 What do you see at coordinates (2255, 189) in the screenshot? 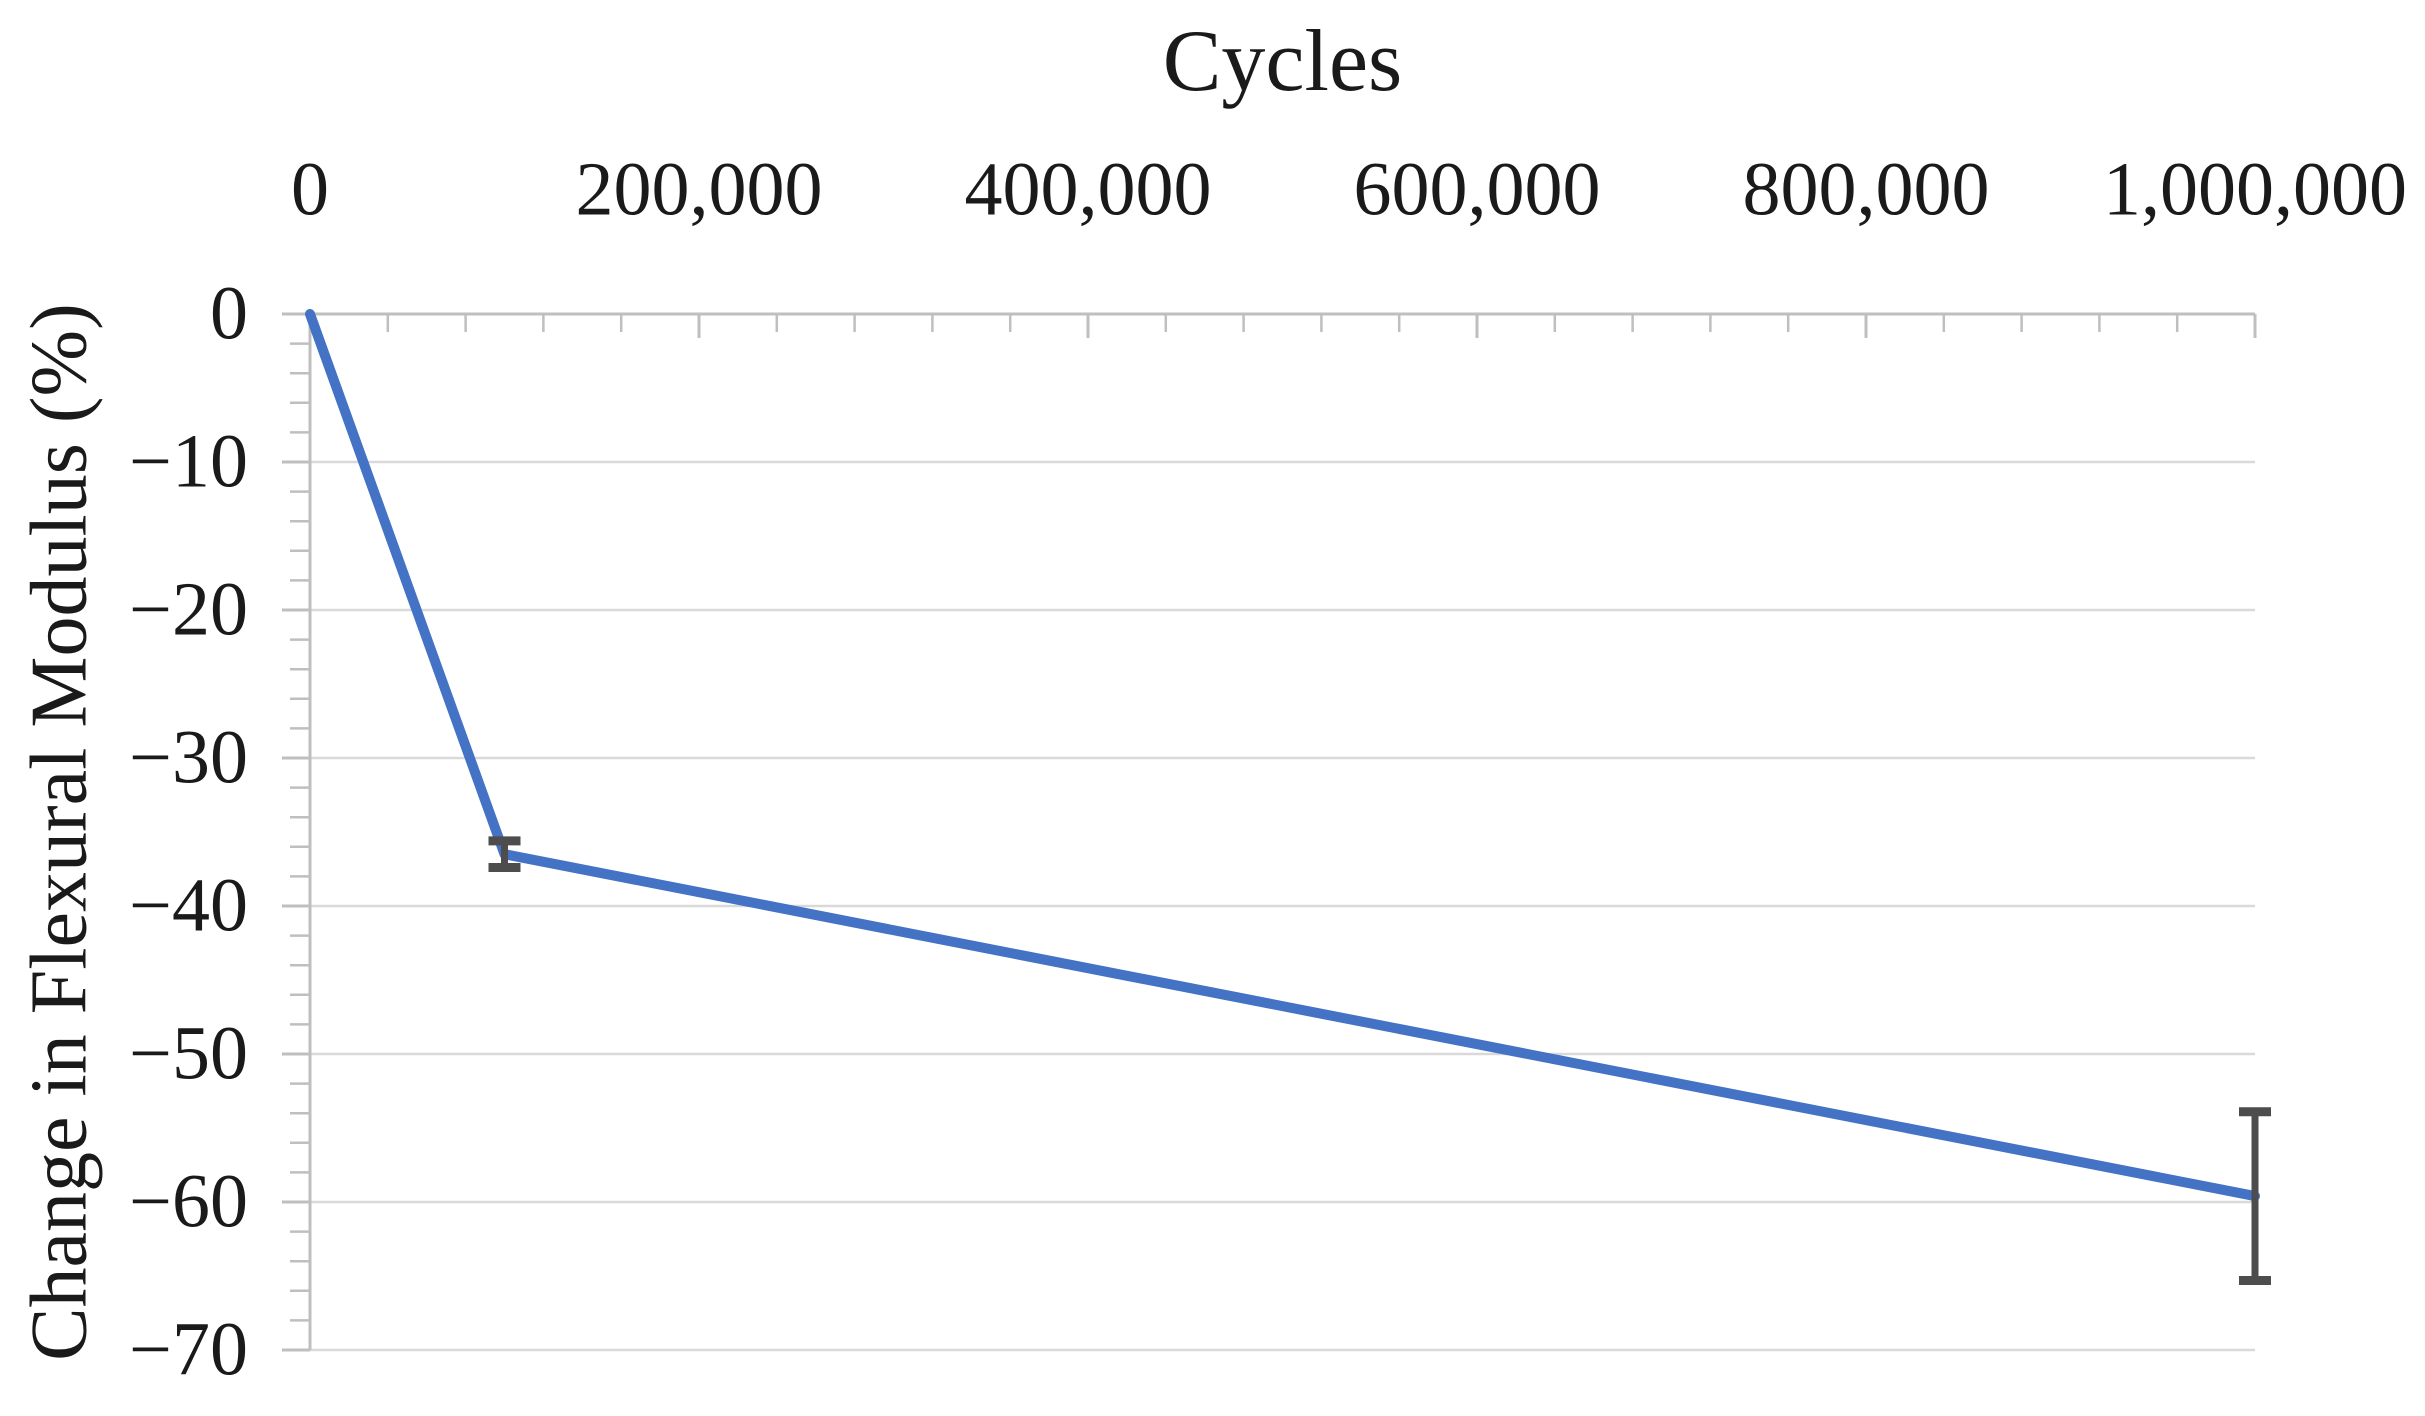
I see `x-tick-label: 1,000,000` at bounding box center [2255, 189].